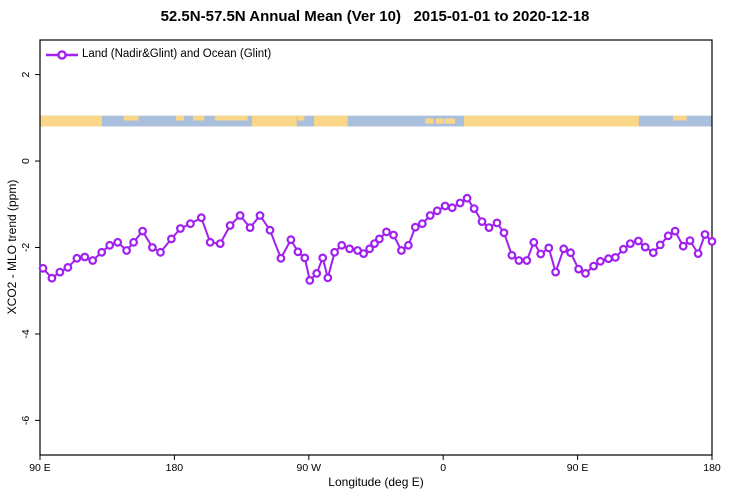 This screenshot has width=750, height=500. I want to click on legend-marker-sample, so click(62, 55).